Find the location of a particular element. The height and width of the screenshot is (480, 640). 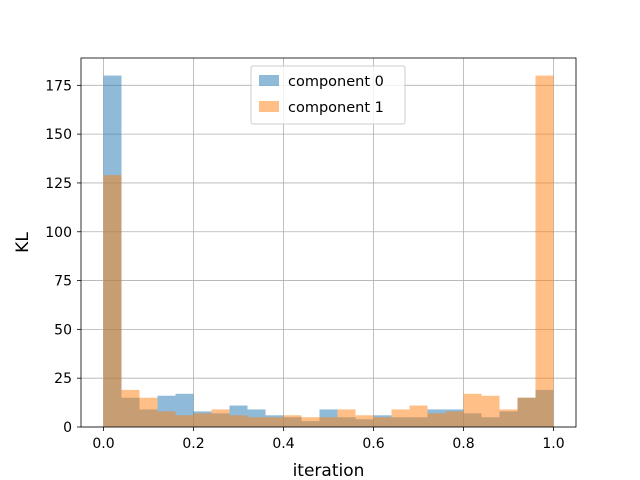

y-axis-label: KL is located at coordinates (23, 242).